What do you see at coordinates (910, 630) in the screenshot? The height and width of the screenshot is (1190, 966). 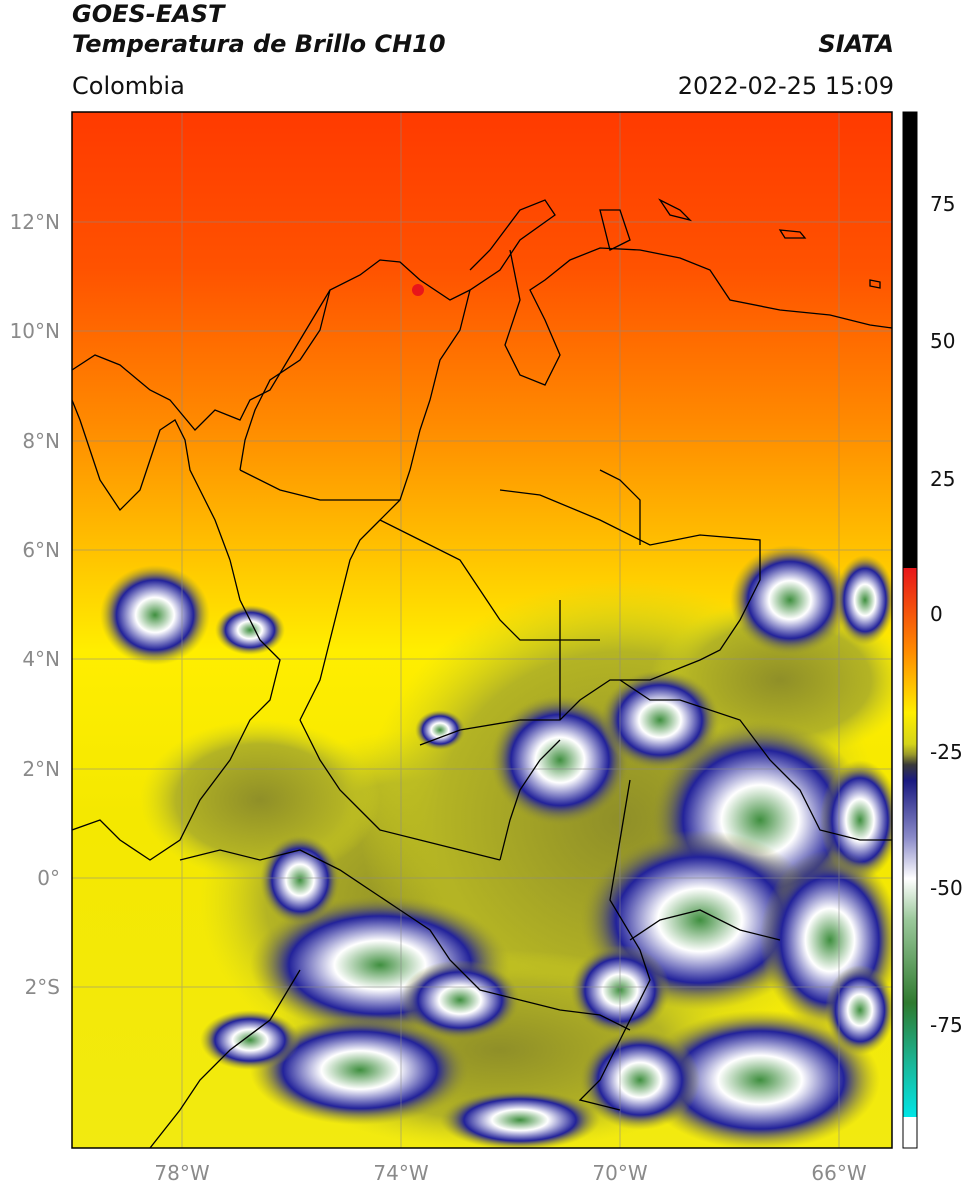 I see `colorbar-scale` at bounding box center [910, 630].